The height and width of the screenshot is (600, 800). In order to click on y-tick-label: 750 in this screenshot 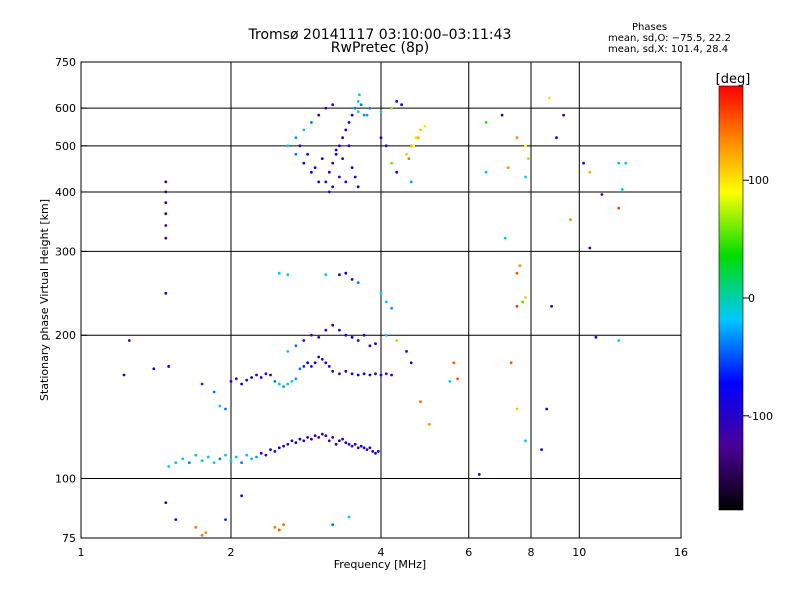, I will do `click(65, 62)`.